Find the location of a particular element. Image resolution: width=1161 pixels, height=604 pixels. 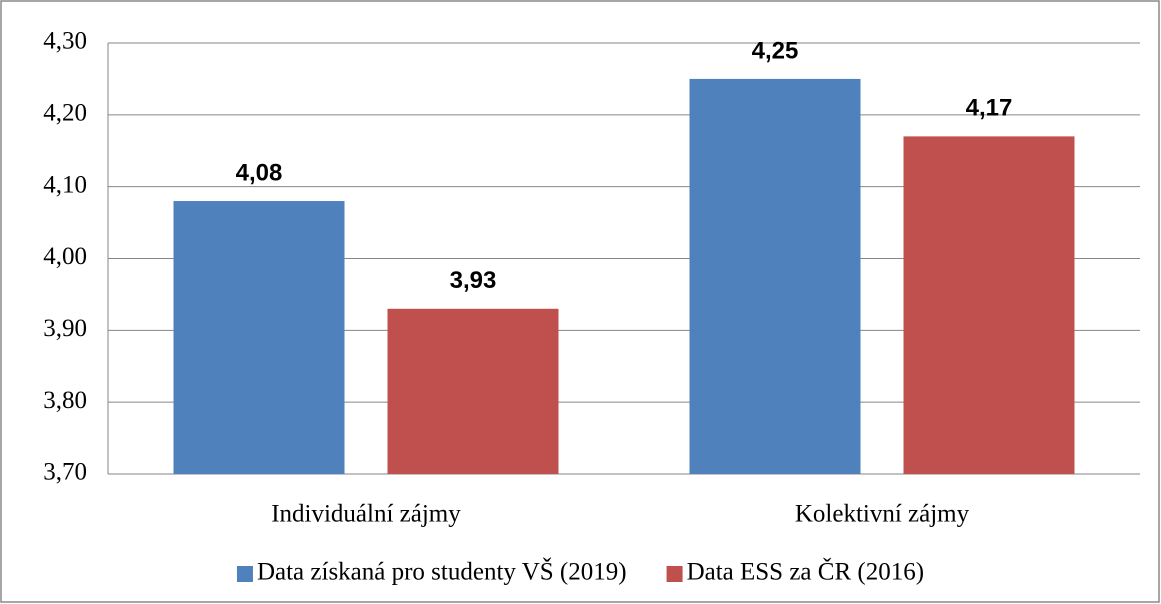

value-label: 4,25 is located at coordinates (775, 50).